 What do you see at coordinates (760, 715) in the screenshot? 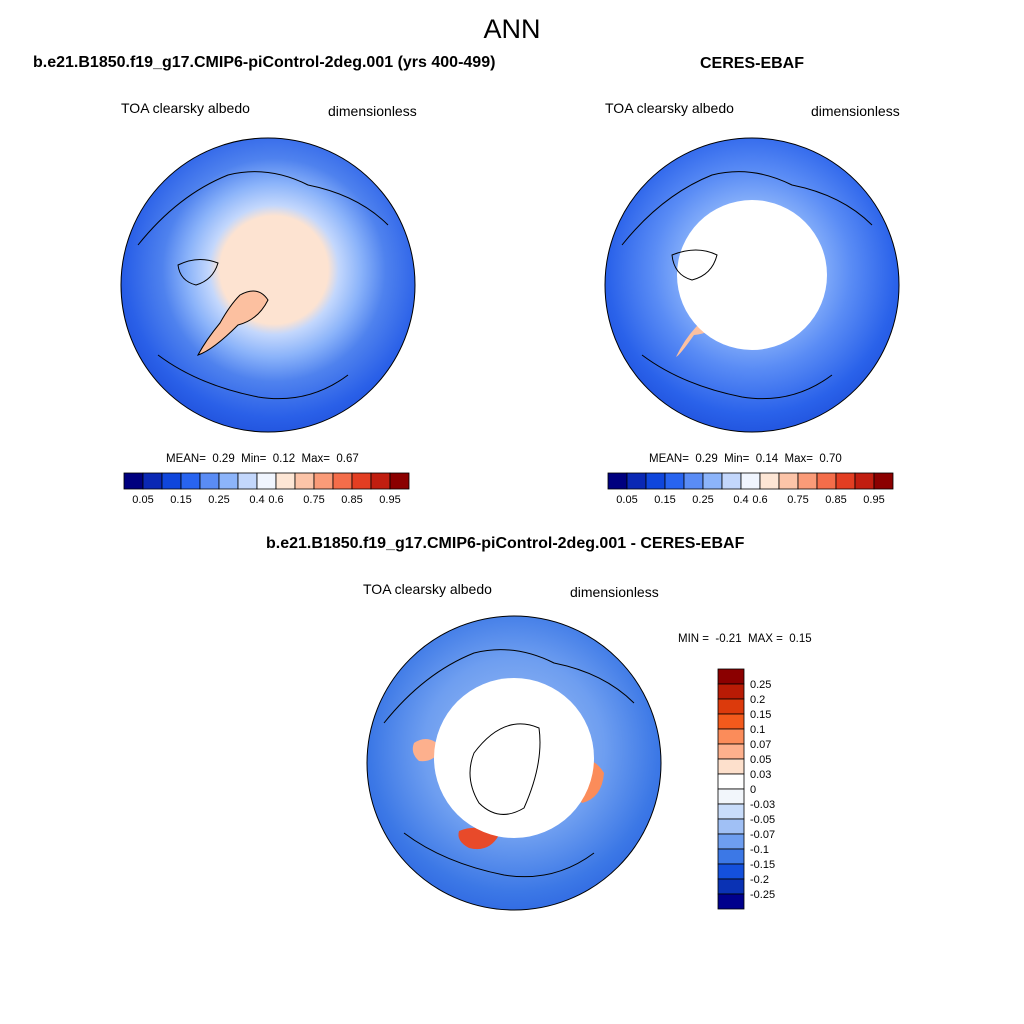
I see `panel-diff-colorbar-tick-label: 0.15` at bounding box center [760, 715].